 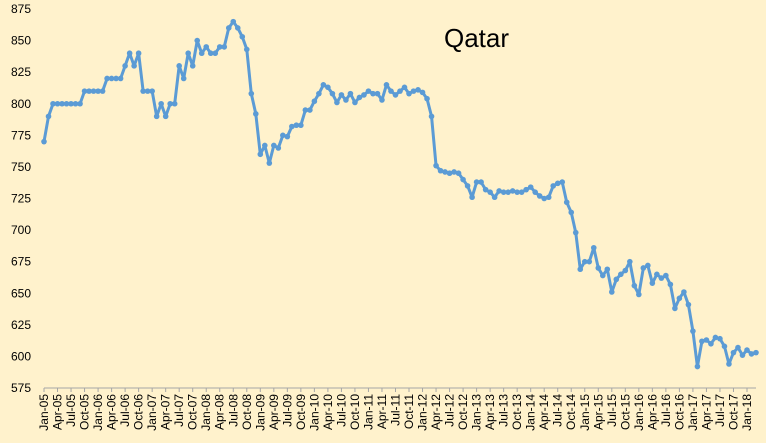 I want to click on x-tick-label: Oct-12, so click(x=463, y=412).